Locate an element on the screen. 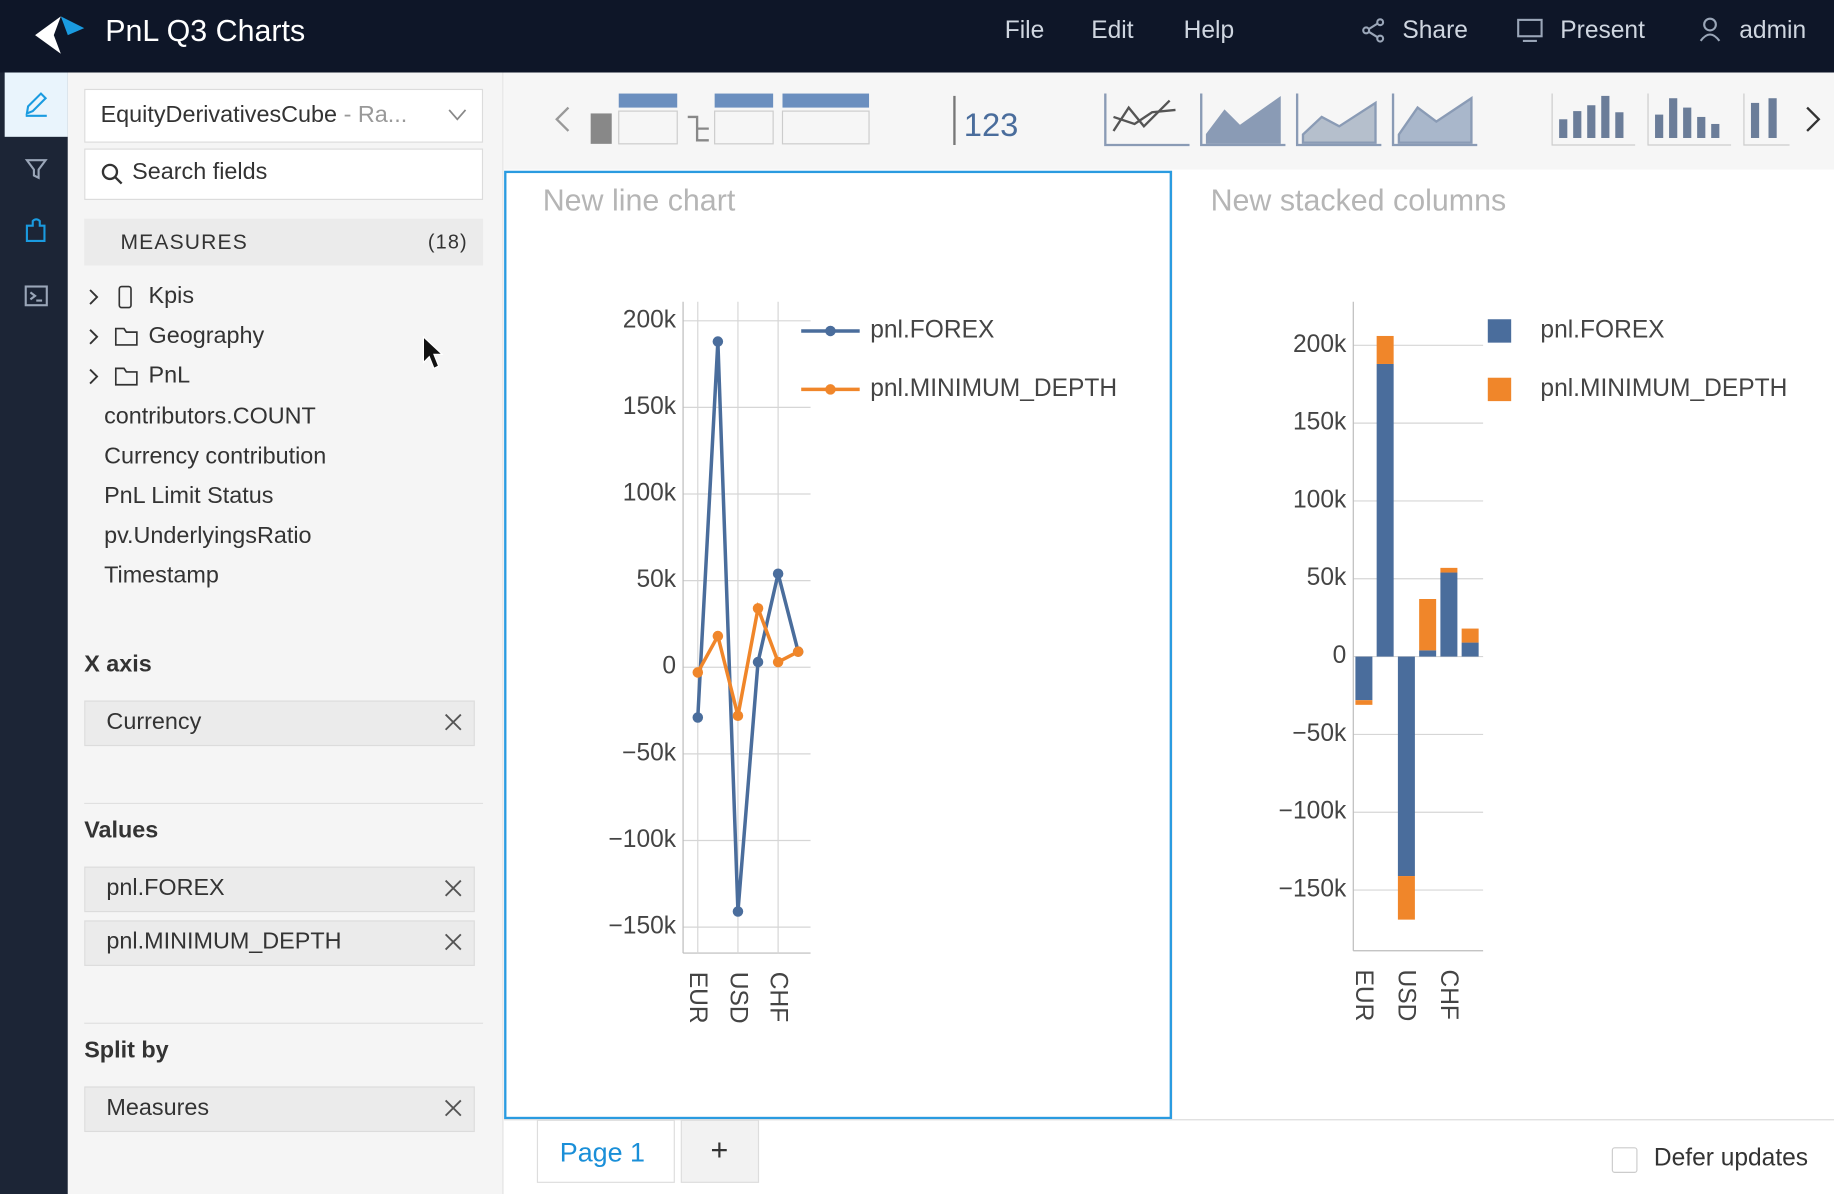 The width and height of the screenshot is (1834, 1194). menu-file: File is located at coordinates (1025, 30).